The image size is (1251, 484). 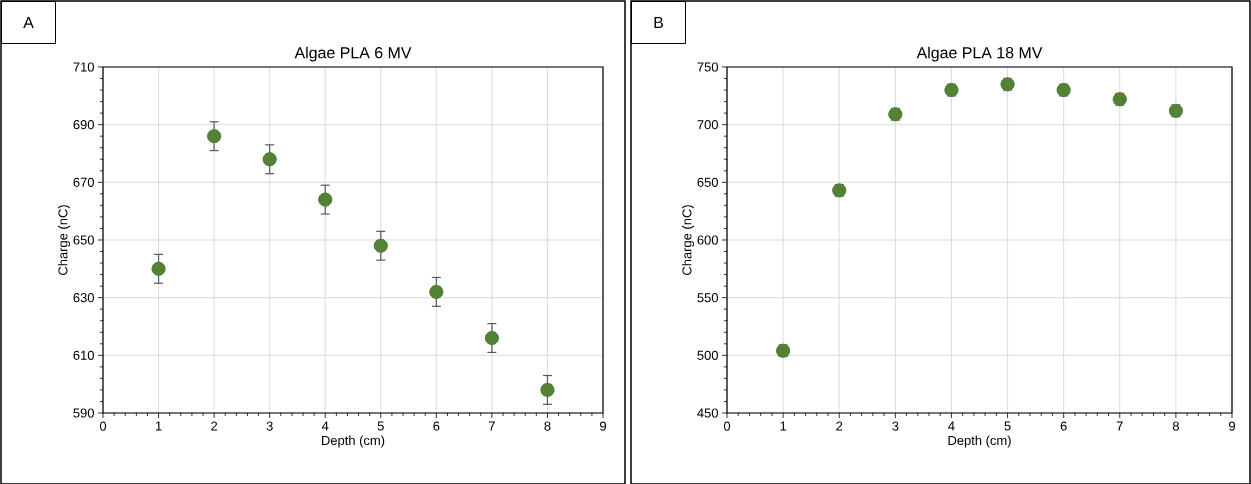 What do you see at coordinates (83, 67) in the screenshot?
I see `y-tick-label: 710` at bounding box center [83, 67].